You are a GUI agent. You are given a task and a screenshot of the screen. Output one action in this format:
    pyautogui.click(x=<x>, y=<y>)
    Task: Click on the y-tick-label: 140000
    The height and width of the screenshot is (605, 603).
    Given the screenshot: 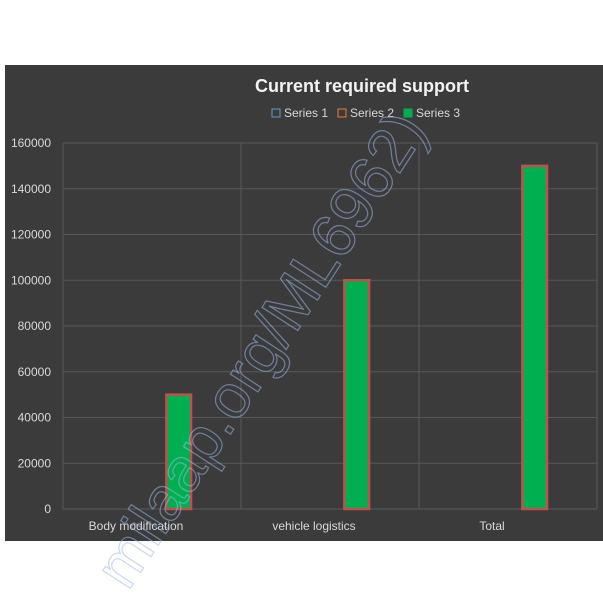 What is the action you would take?
    pyautogui.click(x=31, y=189)
    